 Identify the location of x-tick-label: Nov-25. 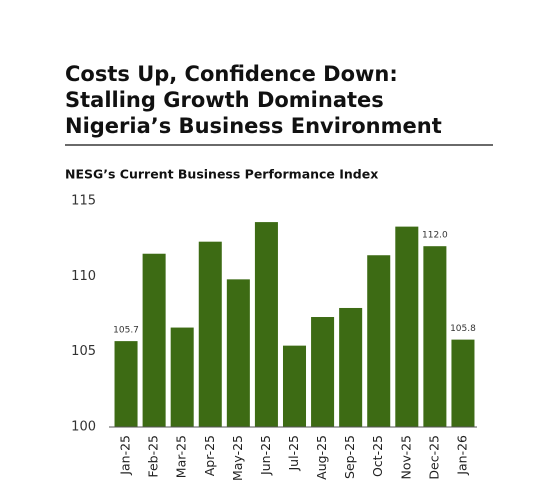
(405, 457).